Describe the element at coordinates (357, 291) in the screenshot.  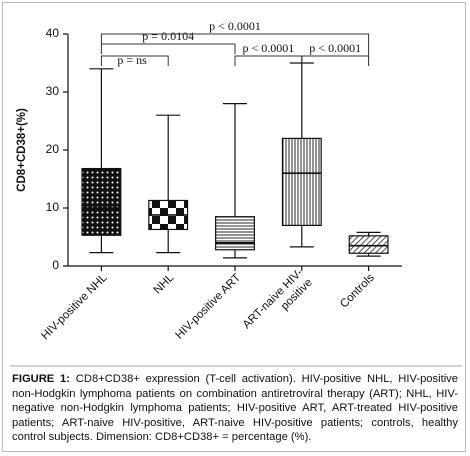
I see `x-tick-label: Controls` at that location.